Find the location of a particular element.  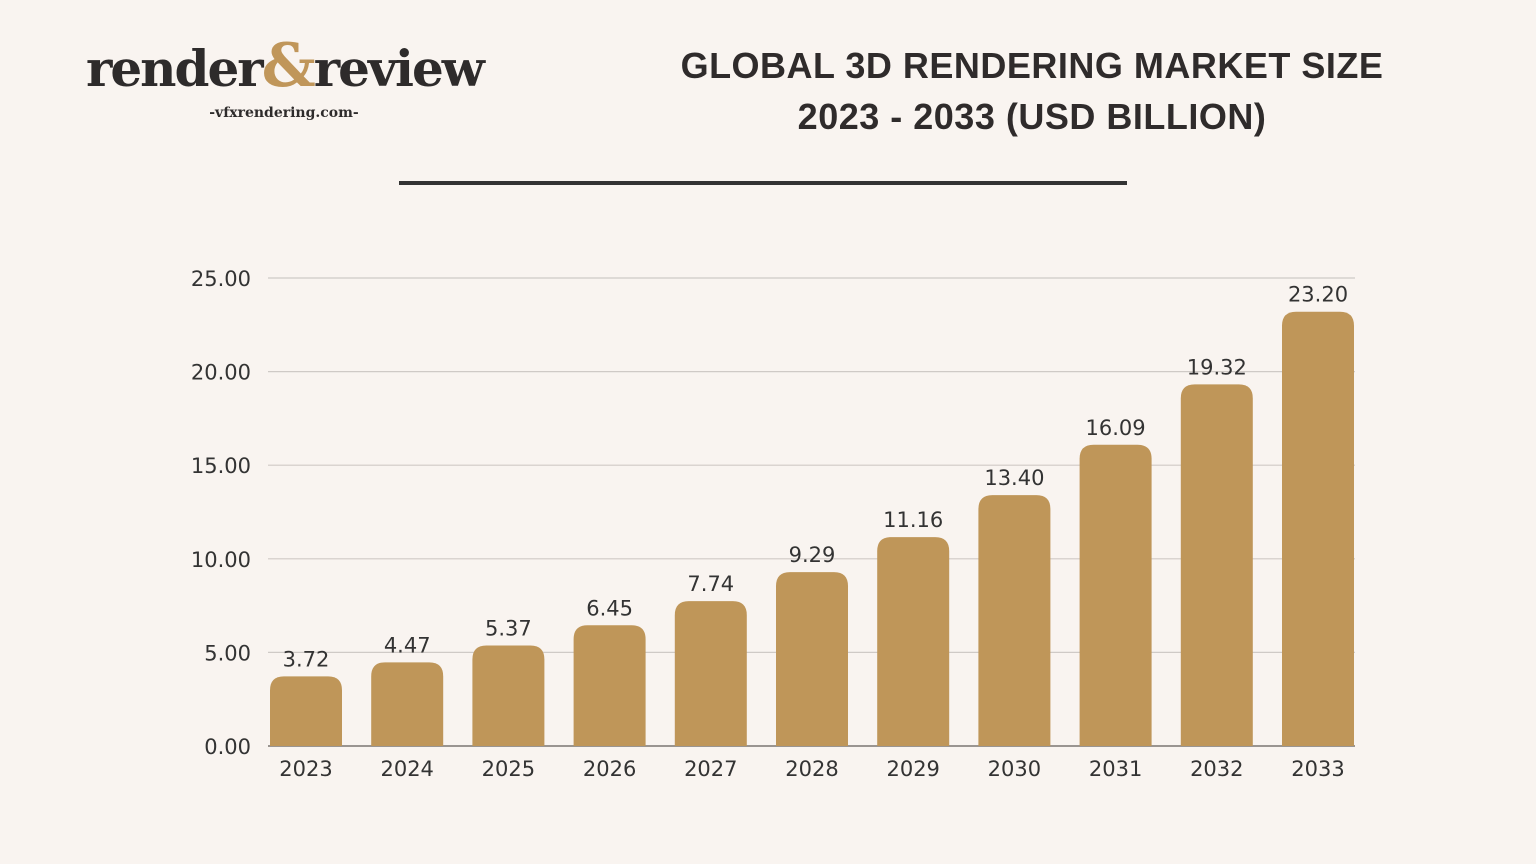

data-label: 3.72 is located at coordinates (306, 659).